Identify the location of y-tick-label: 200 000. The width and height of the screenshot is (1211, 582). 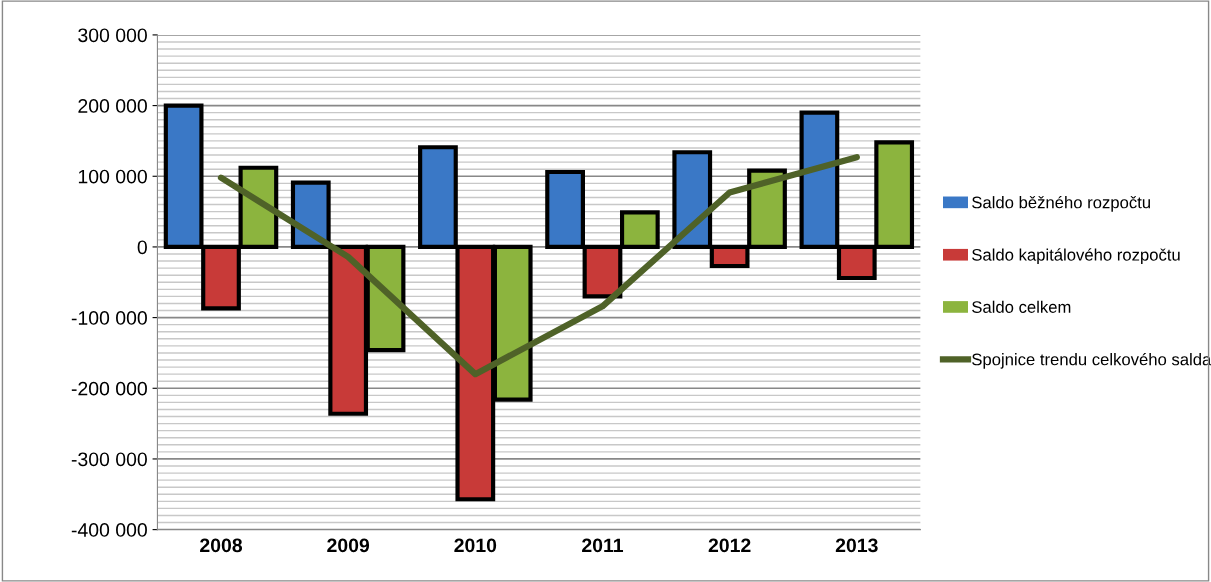
(112, 106).